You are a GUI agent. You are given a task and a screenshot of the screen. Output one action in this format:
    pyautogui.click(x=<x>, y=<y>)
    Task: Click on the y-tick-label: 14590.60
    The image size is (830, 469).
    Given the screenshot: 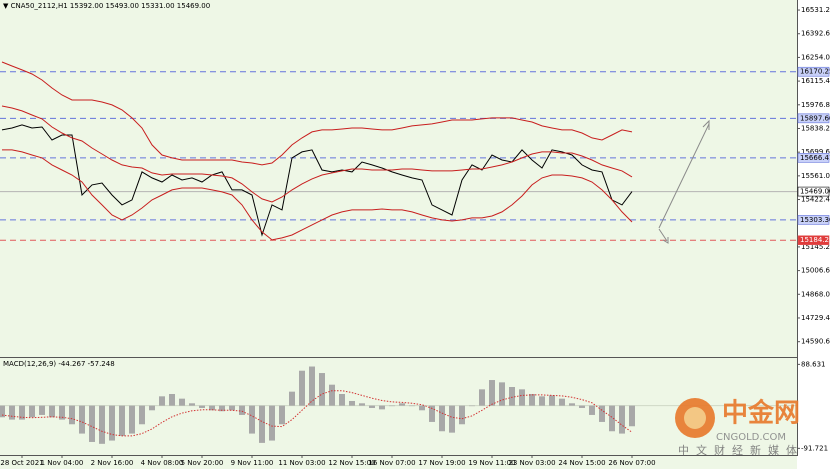 What is the action you would take?
    pyautogui.click(x=815, y=342)
    